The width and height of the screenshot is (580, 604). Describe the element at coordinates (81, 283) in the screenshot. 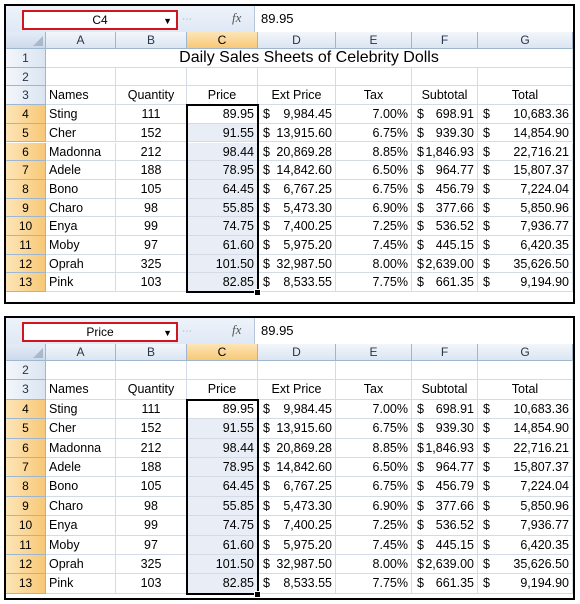

I see `cell-a13: Pink` at that location.